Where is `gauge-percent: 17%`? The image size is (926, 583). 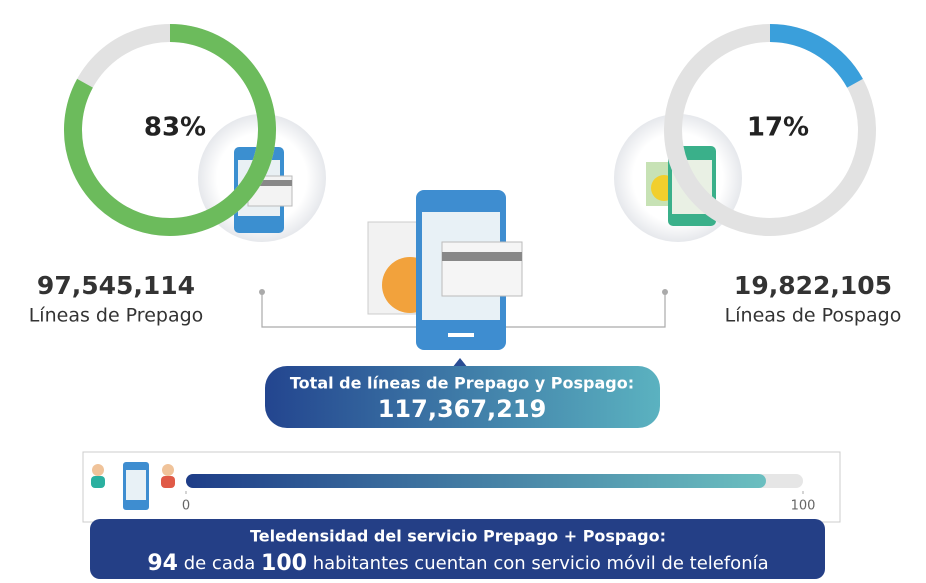 gauge-percent: 17% is located at coordinates (778, 128).